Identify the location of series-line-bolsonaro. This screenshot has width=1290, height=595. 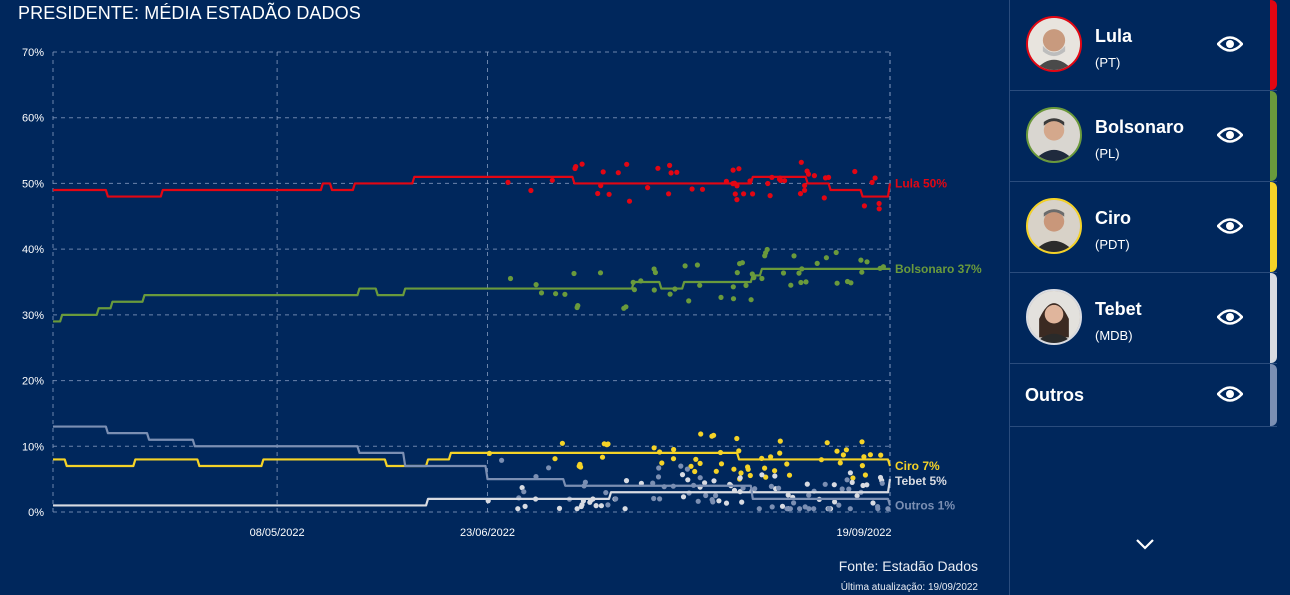
(471, 295).